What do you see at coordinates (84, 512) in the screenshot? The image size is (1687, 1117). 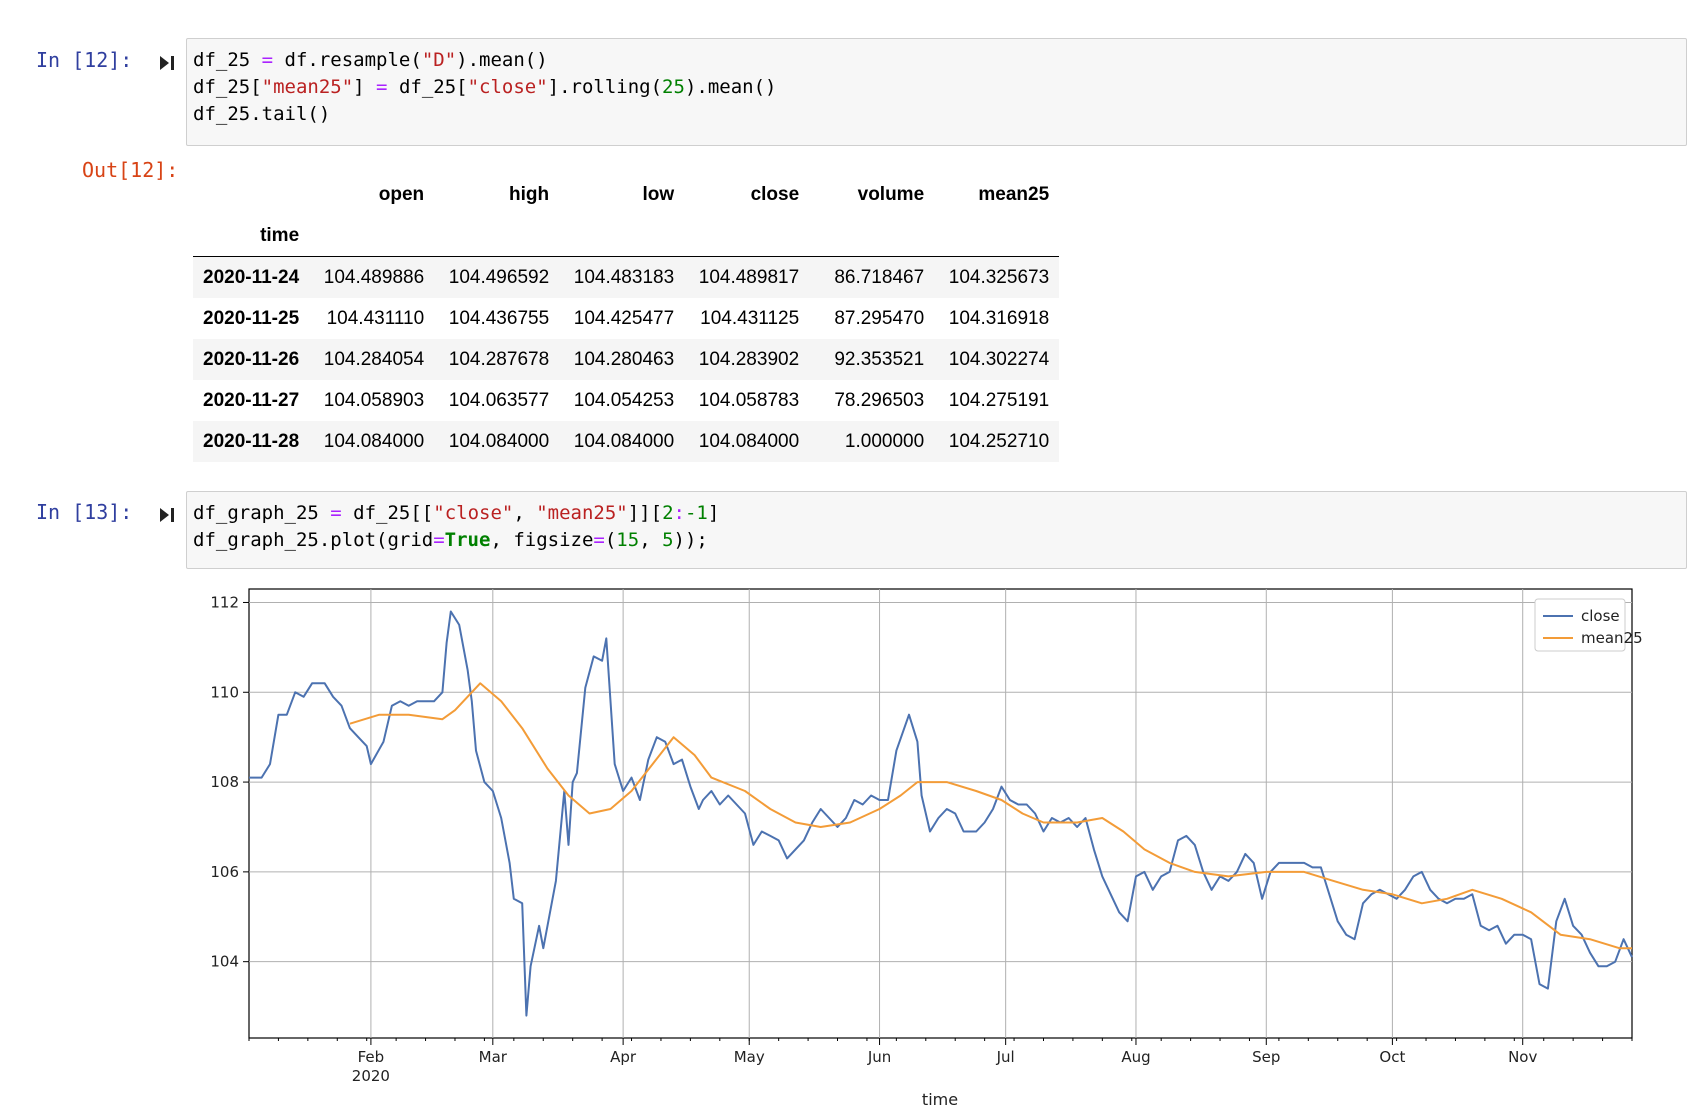 I see `input-prompt-13: In [13]:` at bounding box center [84, 512].